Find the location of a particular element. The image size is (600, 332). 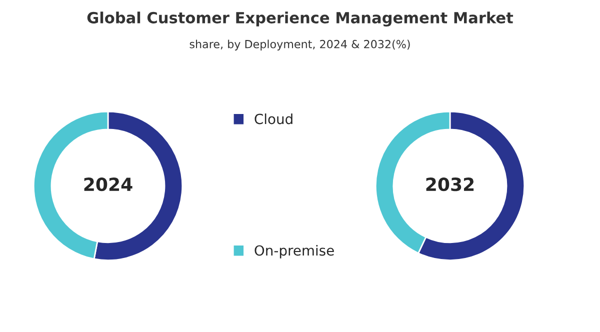

legend-label: Cloud is located at coordinates (273, 118).